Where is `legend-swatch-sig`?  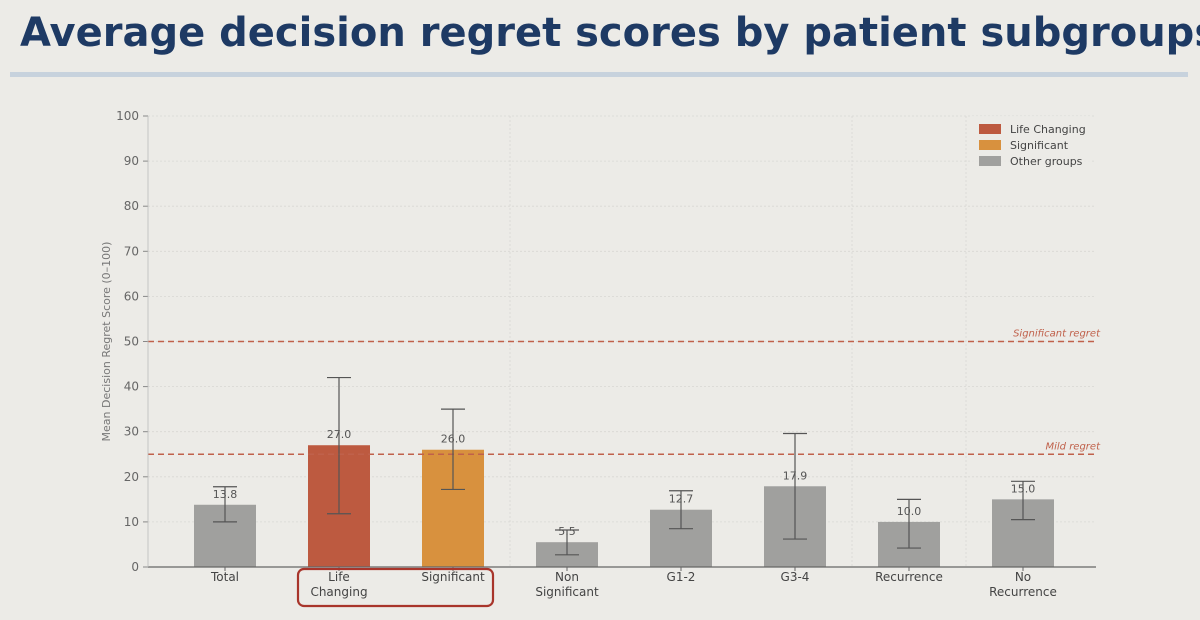
legend-swatch-sig is located at coordinates (990, 145).